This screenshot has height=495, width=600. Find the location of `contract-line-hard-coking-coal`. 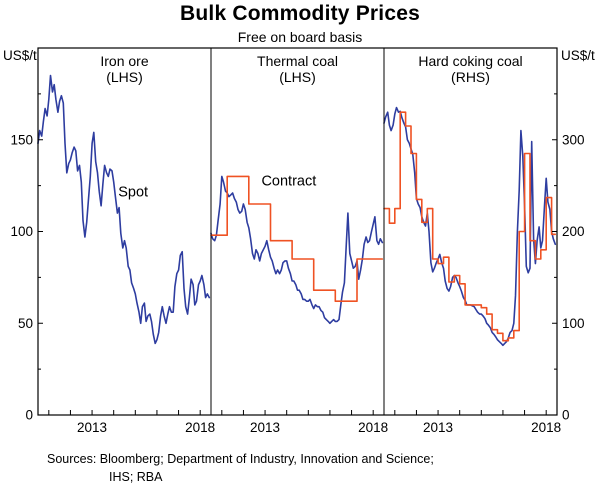

contract-line-hard-coking-coal is located at coordinates (470, 226).